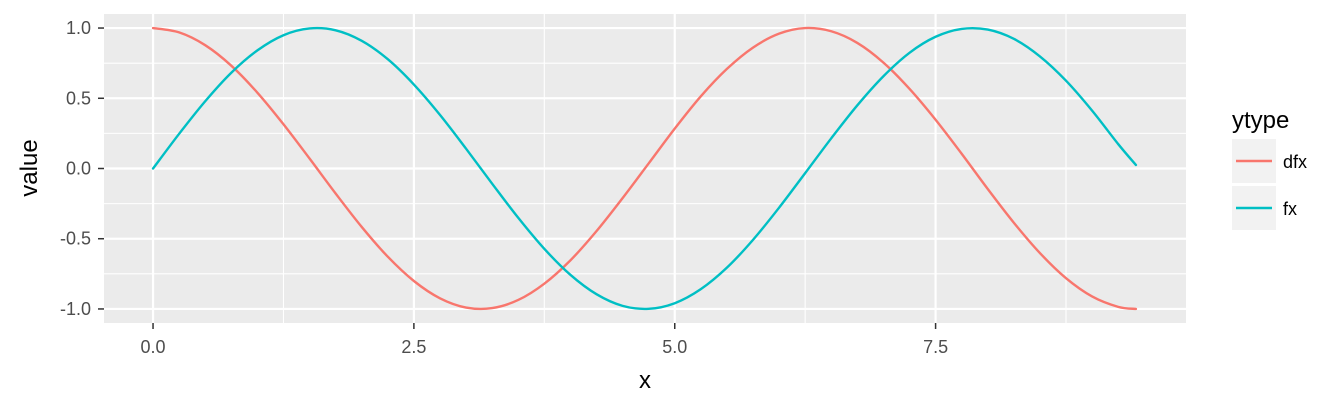  Describe the element at coordinates (413, 347) in the screenshot. I see `x-tick-label: 2.5` at that location.